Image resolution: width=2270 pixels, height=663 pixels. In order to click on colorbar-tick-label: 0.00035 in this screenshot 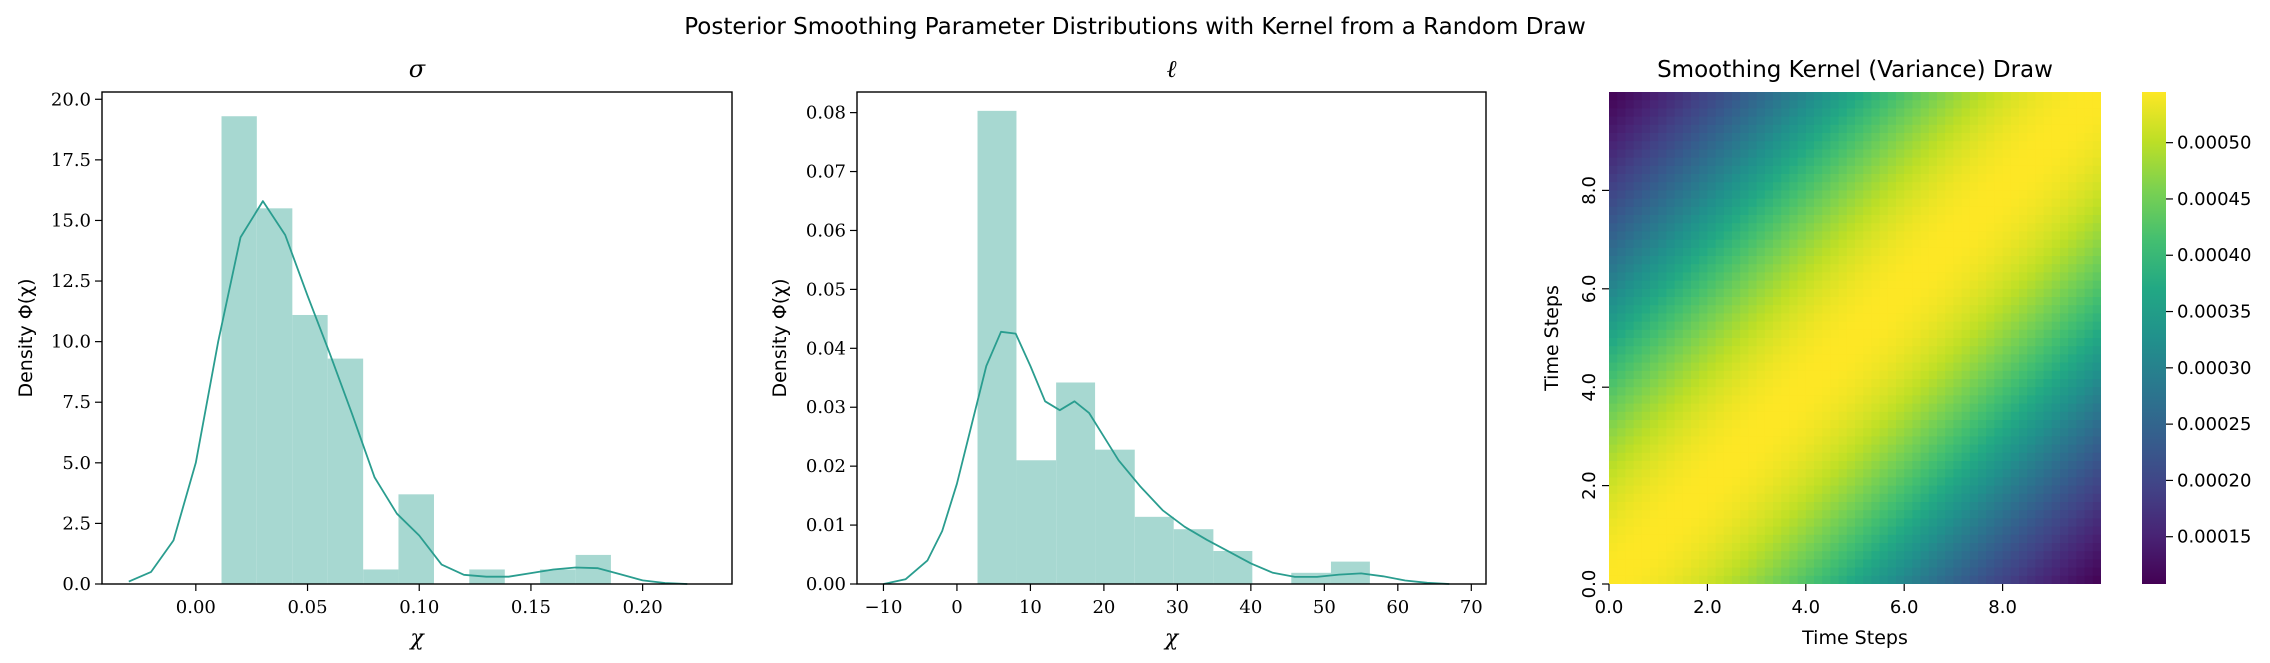, I will do `click(2214, 312)`.